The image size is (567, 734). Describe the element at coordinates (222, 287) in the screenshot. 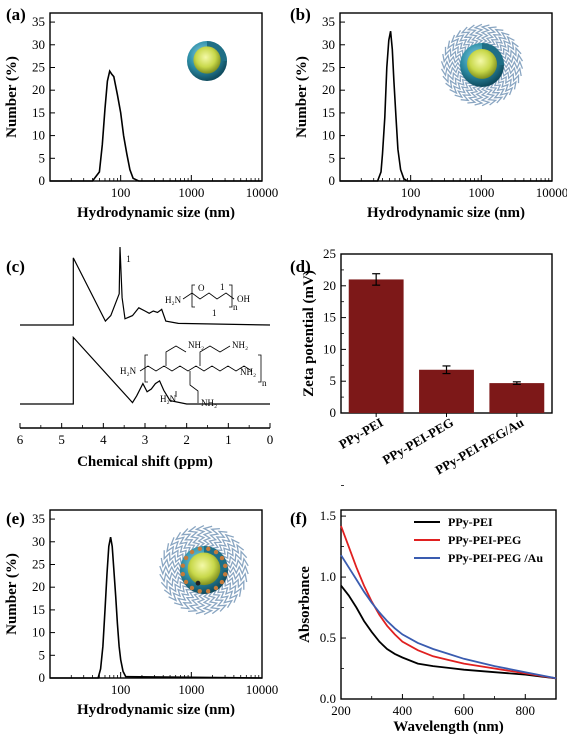

I see `position-label: 1` at that location.